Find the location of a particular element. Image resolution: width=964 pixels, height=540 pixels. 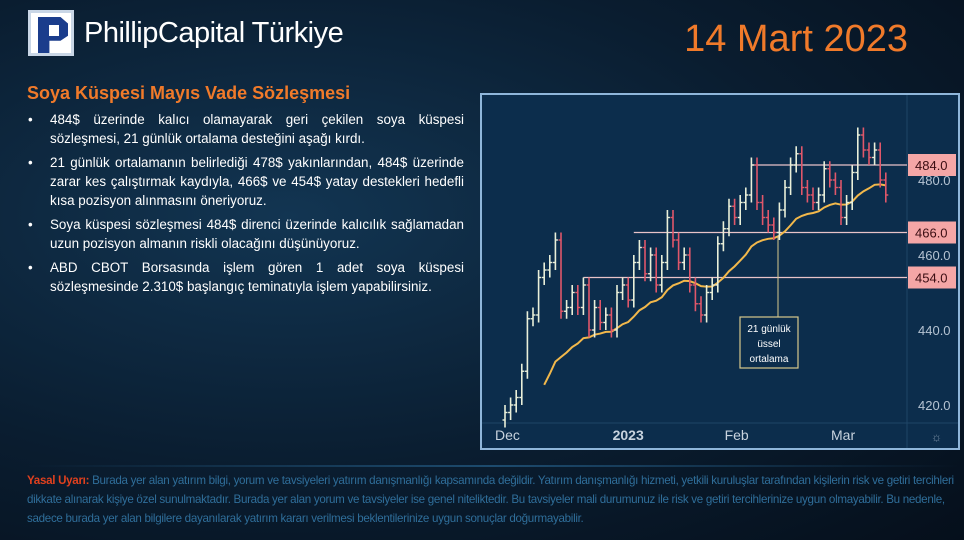

annotation-text: ortalama is located at coordinates (769, 359).